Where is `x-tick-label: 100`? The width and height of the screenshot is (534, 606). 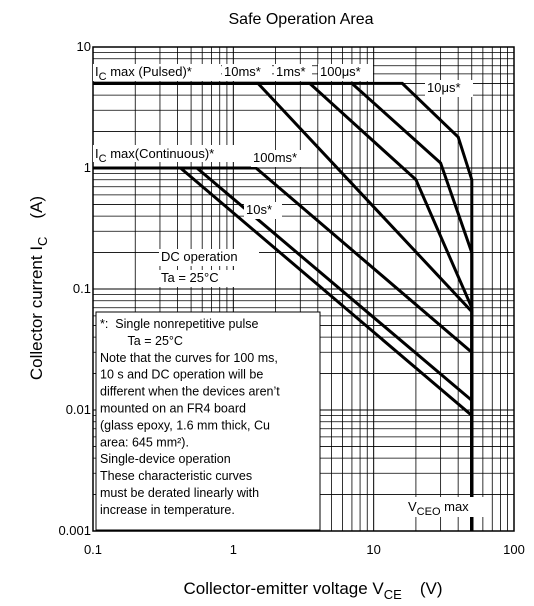
x-tick-label: 100 is located at coordinates (514, 549).